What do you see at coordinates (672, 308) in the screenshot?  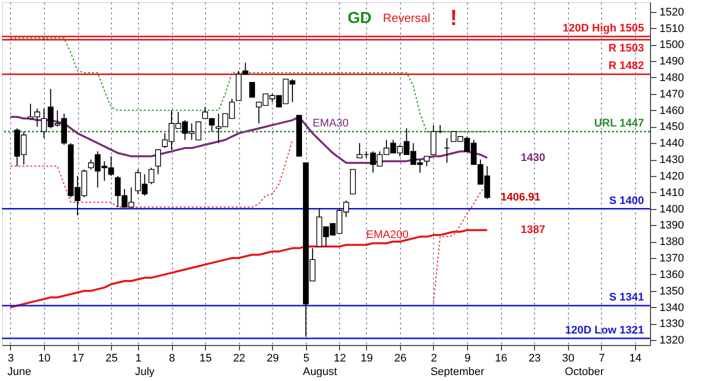 I see `y-tick-label: 1340` at bounding box center [672, 308].